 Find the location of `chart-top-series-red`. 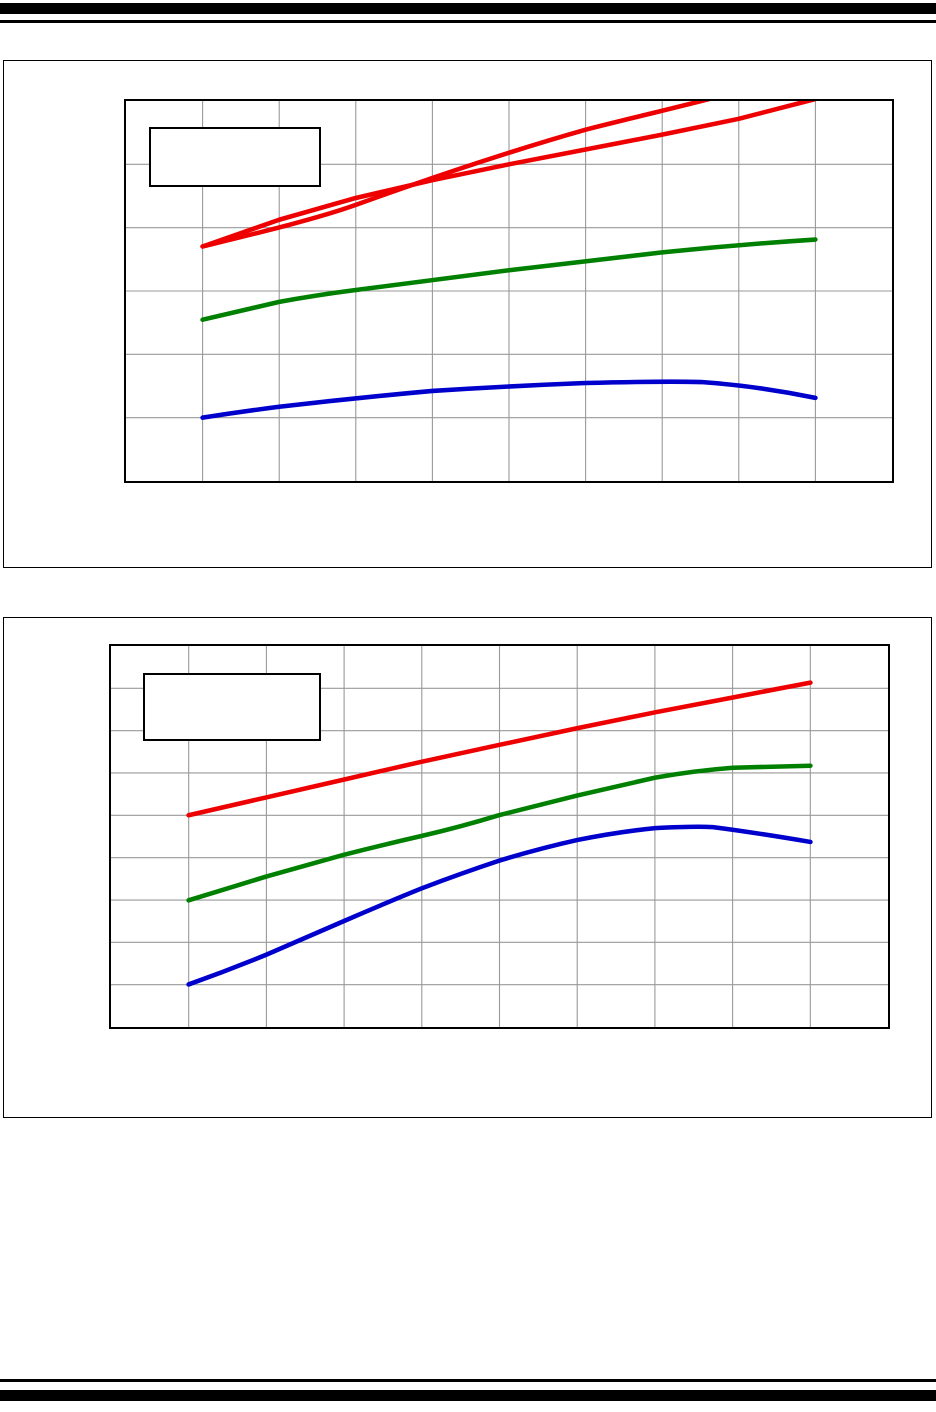

chart-top-series-red is located at coordinates (455, 175).